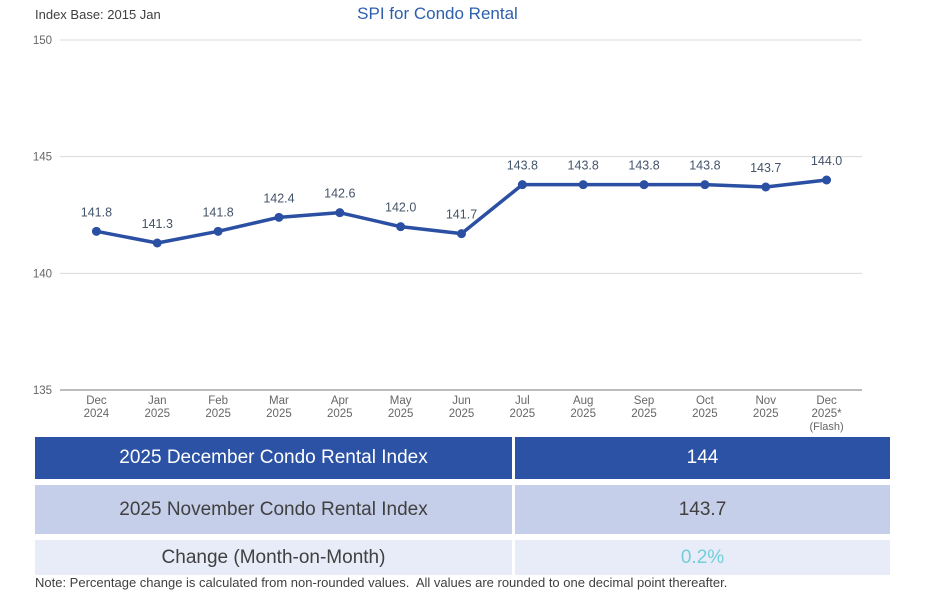  Describe the element at coordinates (705, 401) in the screenshot. I see `x-tick-month: Oct` at that location.